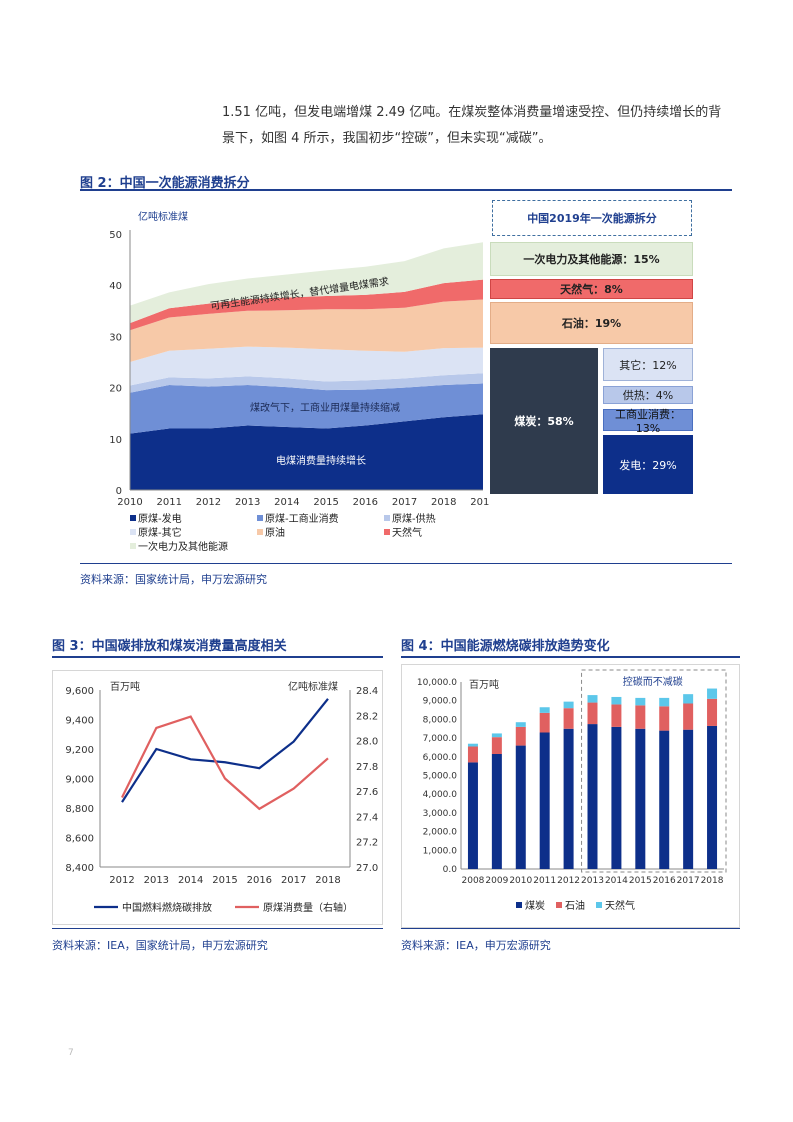 The image size is (793, 1122). I want to click on fig3-right-tick: 28.0, so click(367, 742).